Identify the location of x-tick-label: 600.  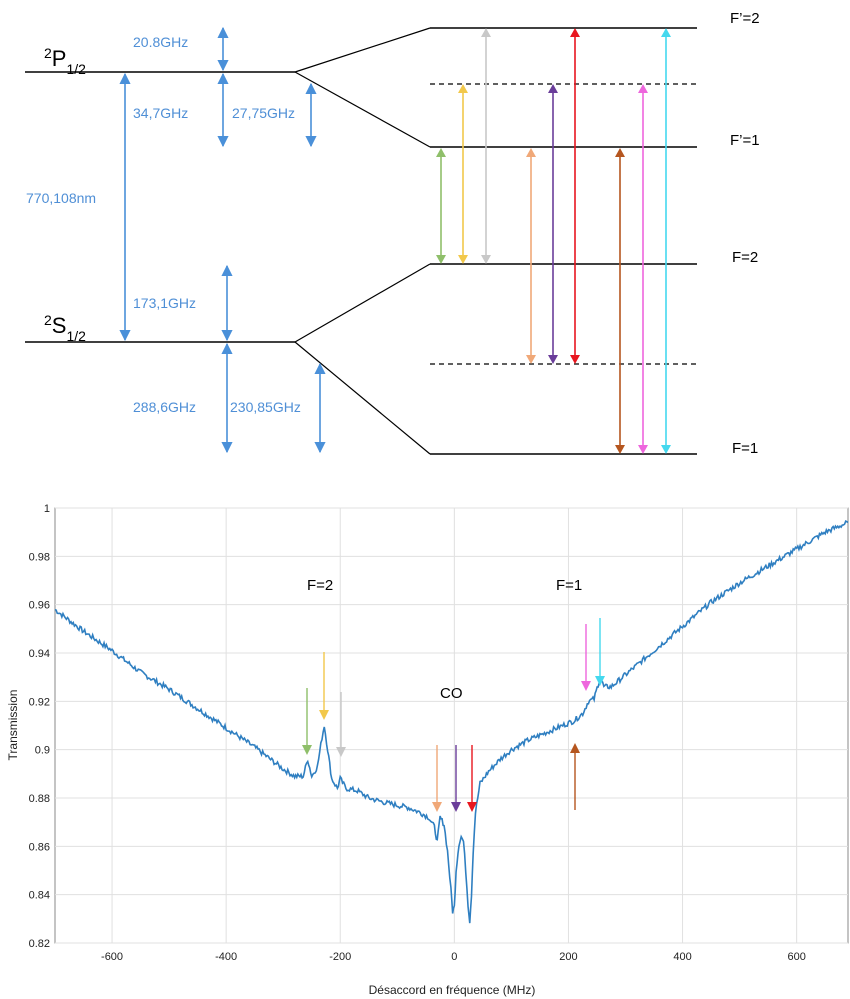
(796, 957).